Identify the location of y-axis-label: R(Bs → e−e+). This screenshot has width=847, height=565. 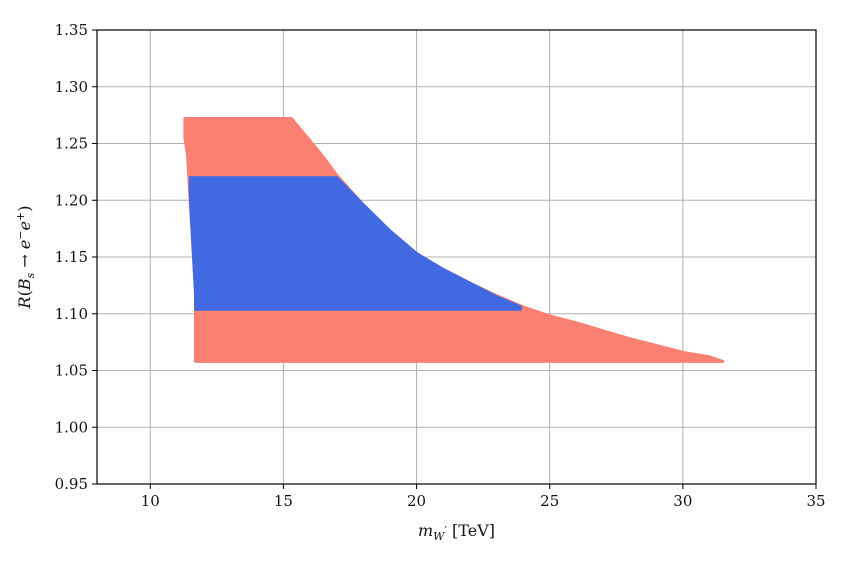
(25, 258).